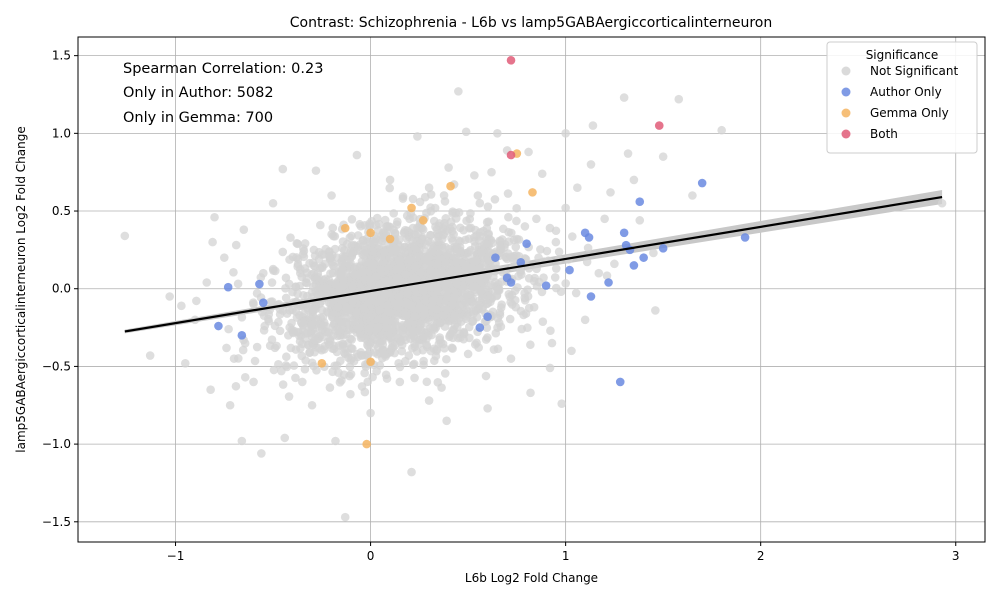  Describe the element at coordinates (198, 118) in the screenshot. I see `annotation-only-gemma: Only in Gemma: 700` at that location.